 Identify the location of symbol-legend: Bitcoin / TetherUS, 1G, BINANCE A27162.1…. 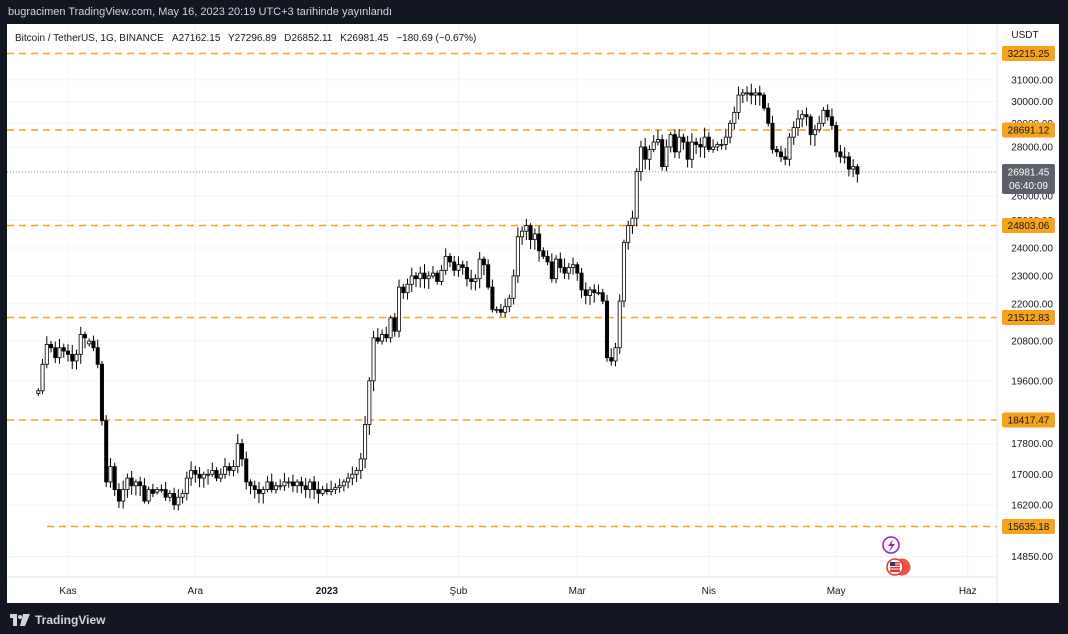
(245, 38).